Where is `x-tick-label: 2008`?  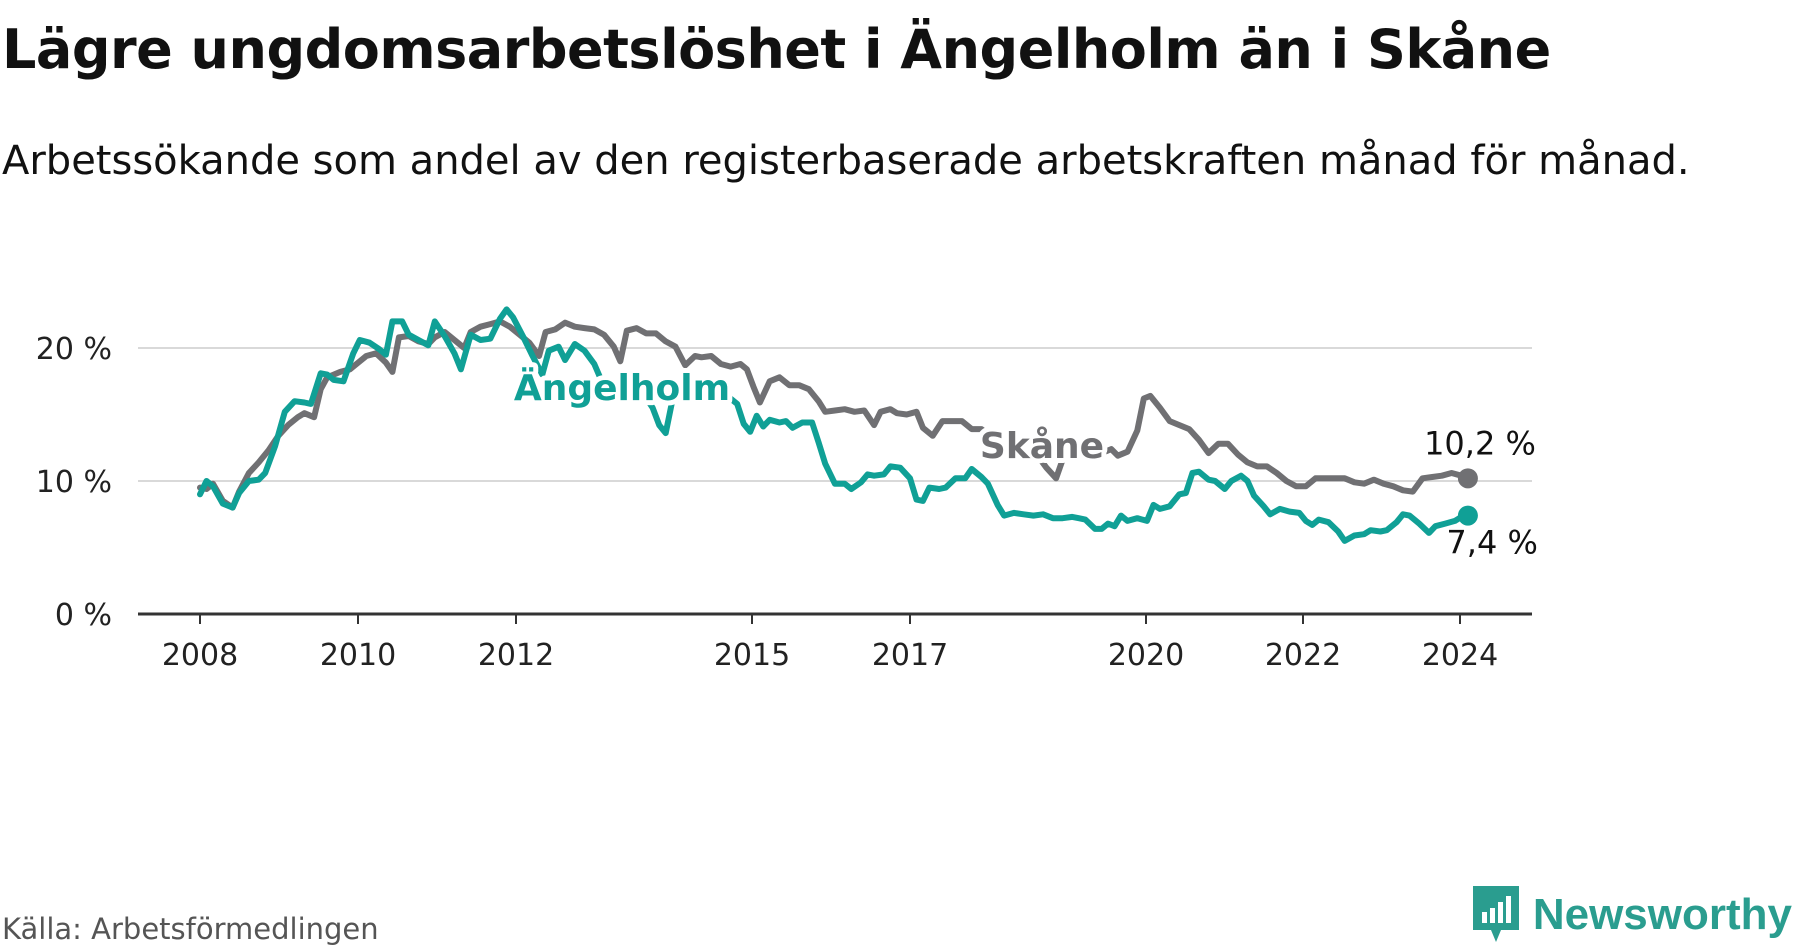
x-tick-label: 2008 is located at coordinates (200, 655).